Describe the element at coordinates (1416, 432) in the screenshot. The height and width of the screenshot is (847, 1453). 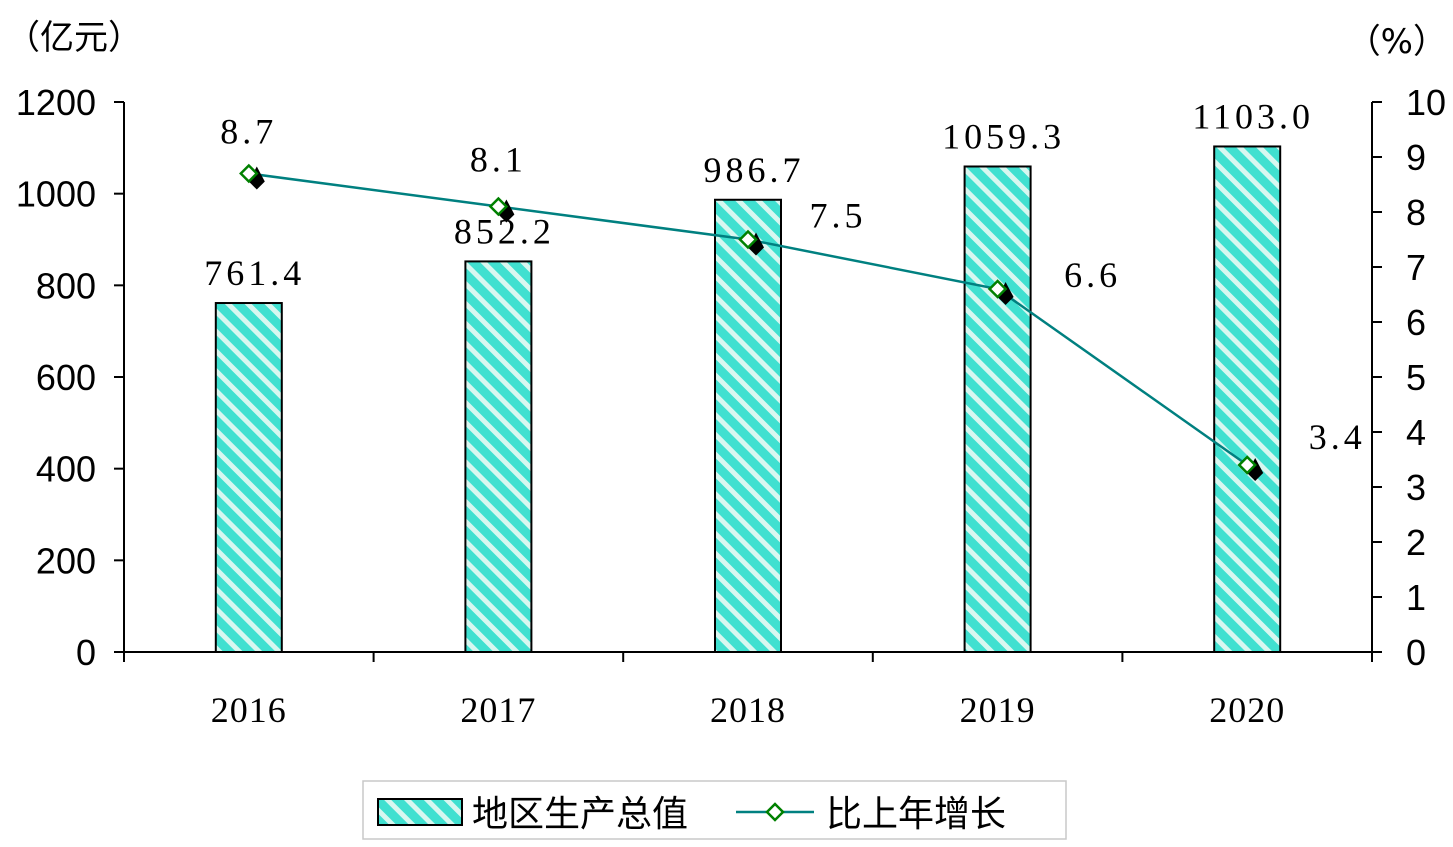
I see `y-right-tick-label: 4` at that location.